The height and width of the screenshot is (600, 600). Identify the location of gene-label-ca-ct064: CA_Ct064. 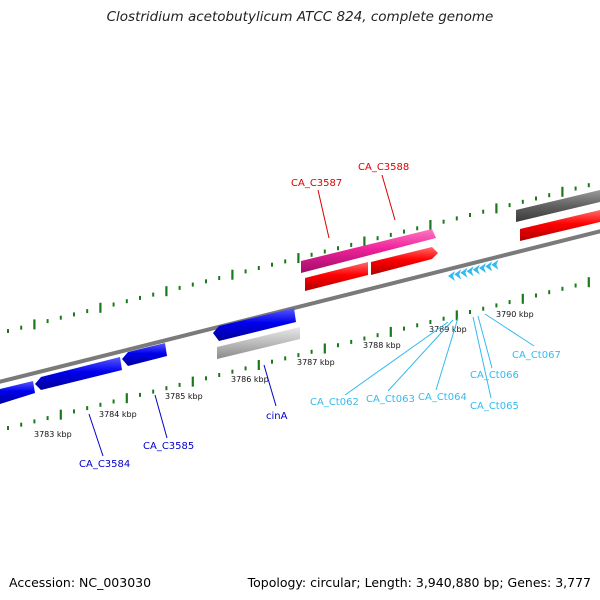
(442, 397).